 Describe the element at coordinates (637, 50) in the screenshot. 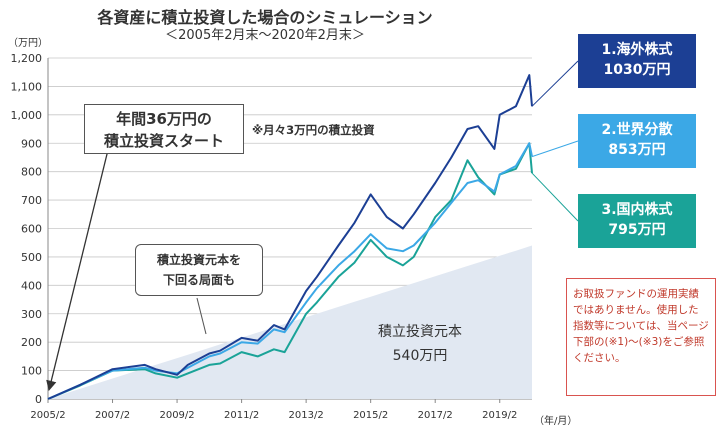

I see `legend-overseas-stocks-name: 1.海外株式` at that location.